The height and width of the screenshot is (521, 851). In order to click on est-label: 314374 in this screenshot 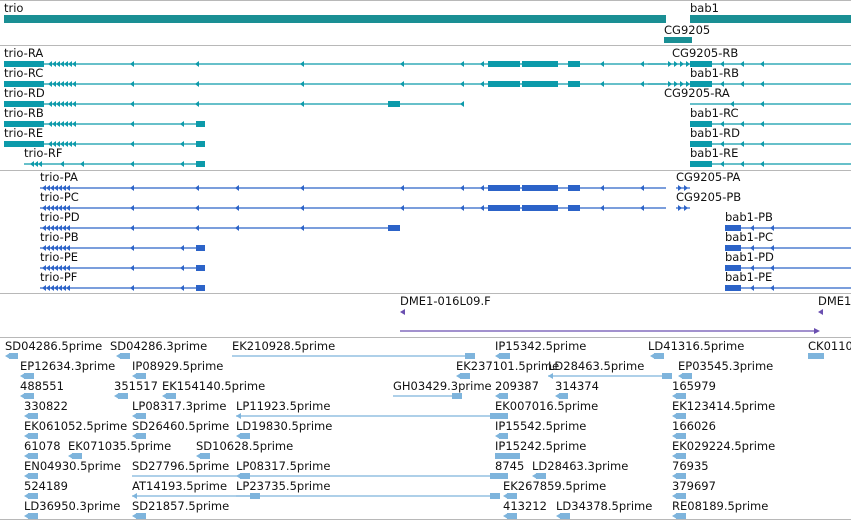, I will do `click(577, 386)`.